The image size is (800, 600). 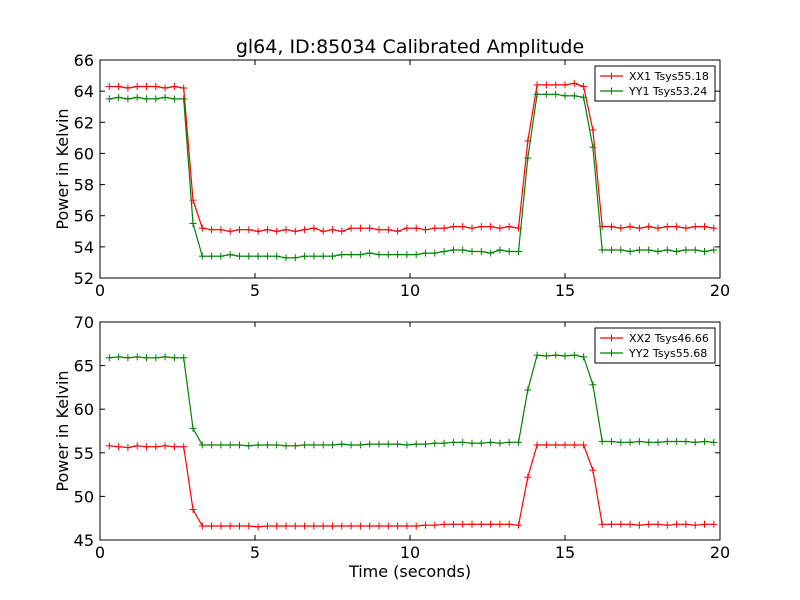 What do you see at coordinates (84, 122) in the screenshot?
I see `y-tick-label: 62` at bounding box center [84, 122].